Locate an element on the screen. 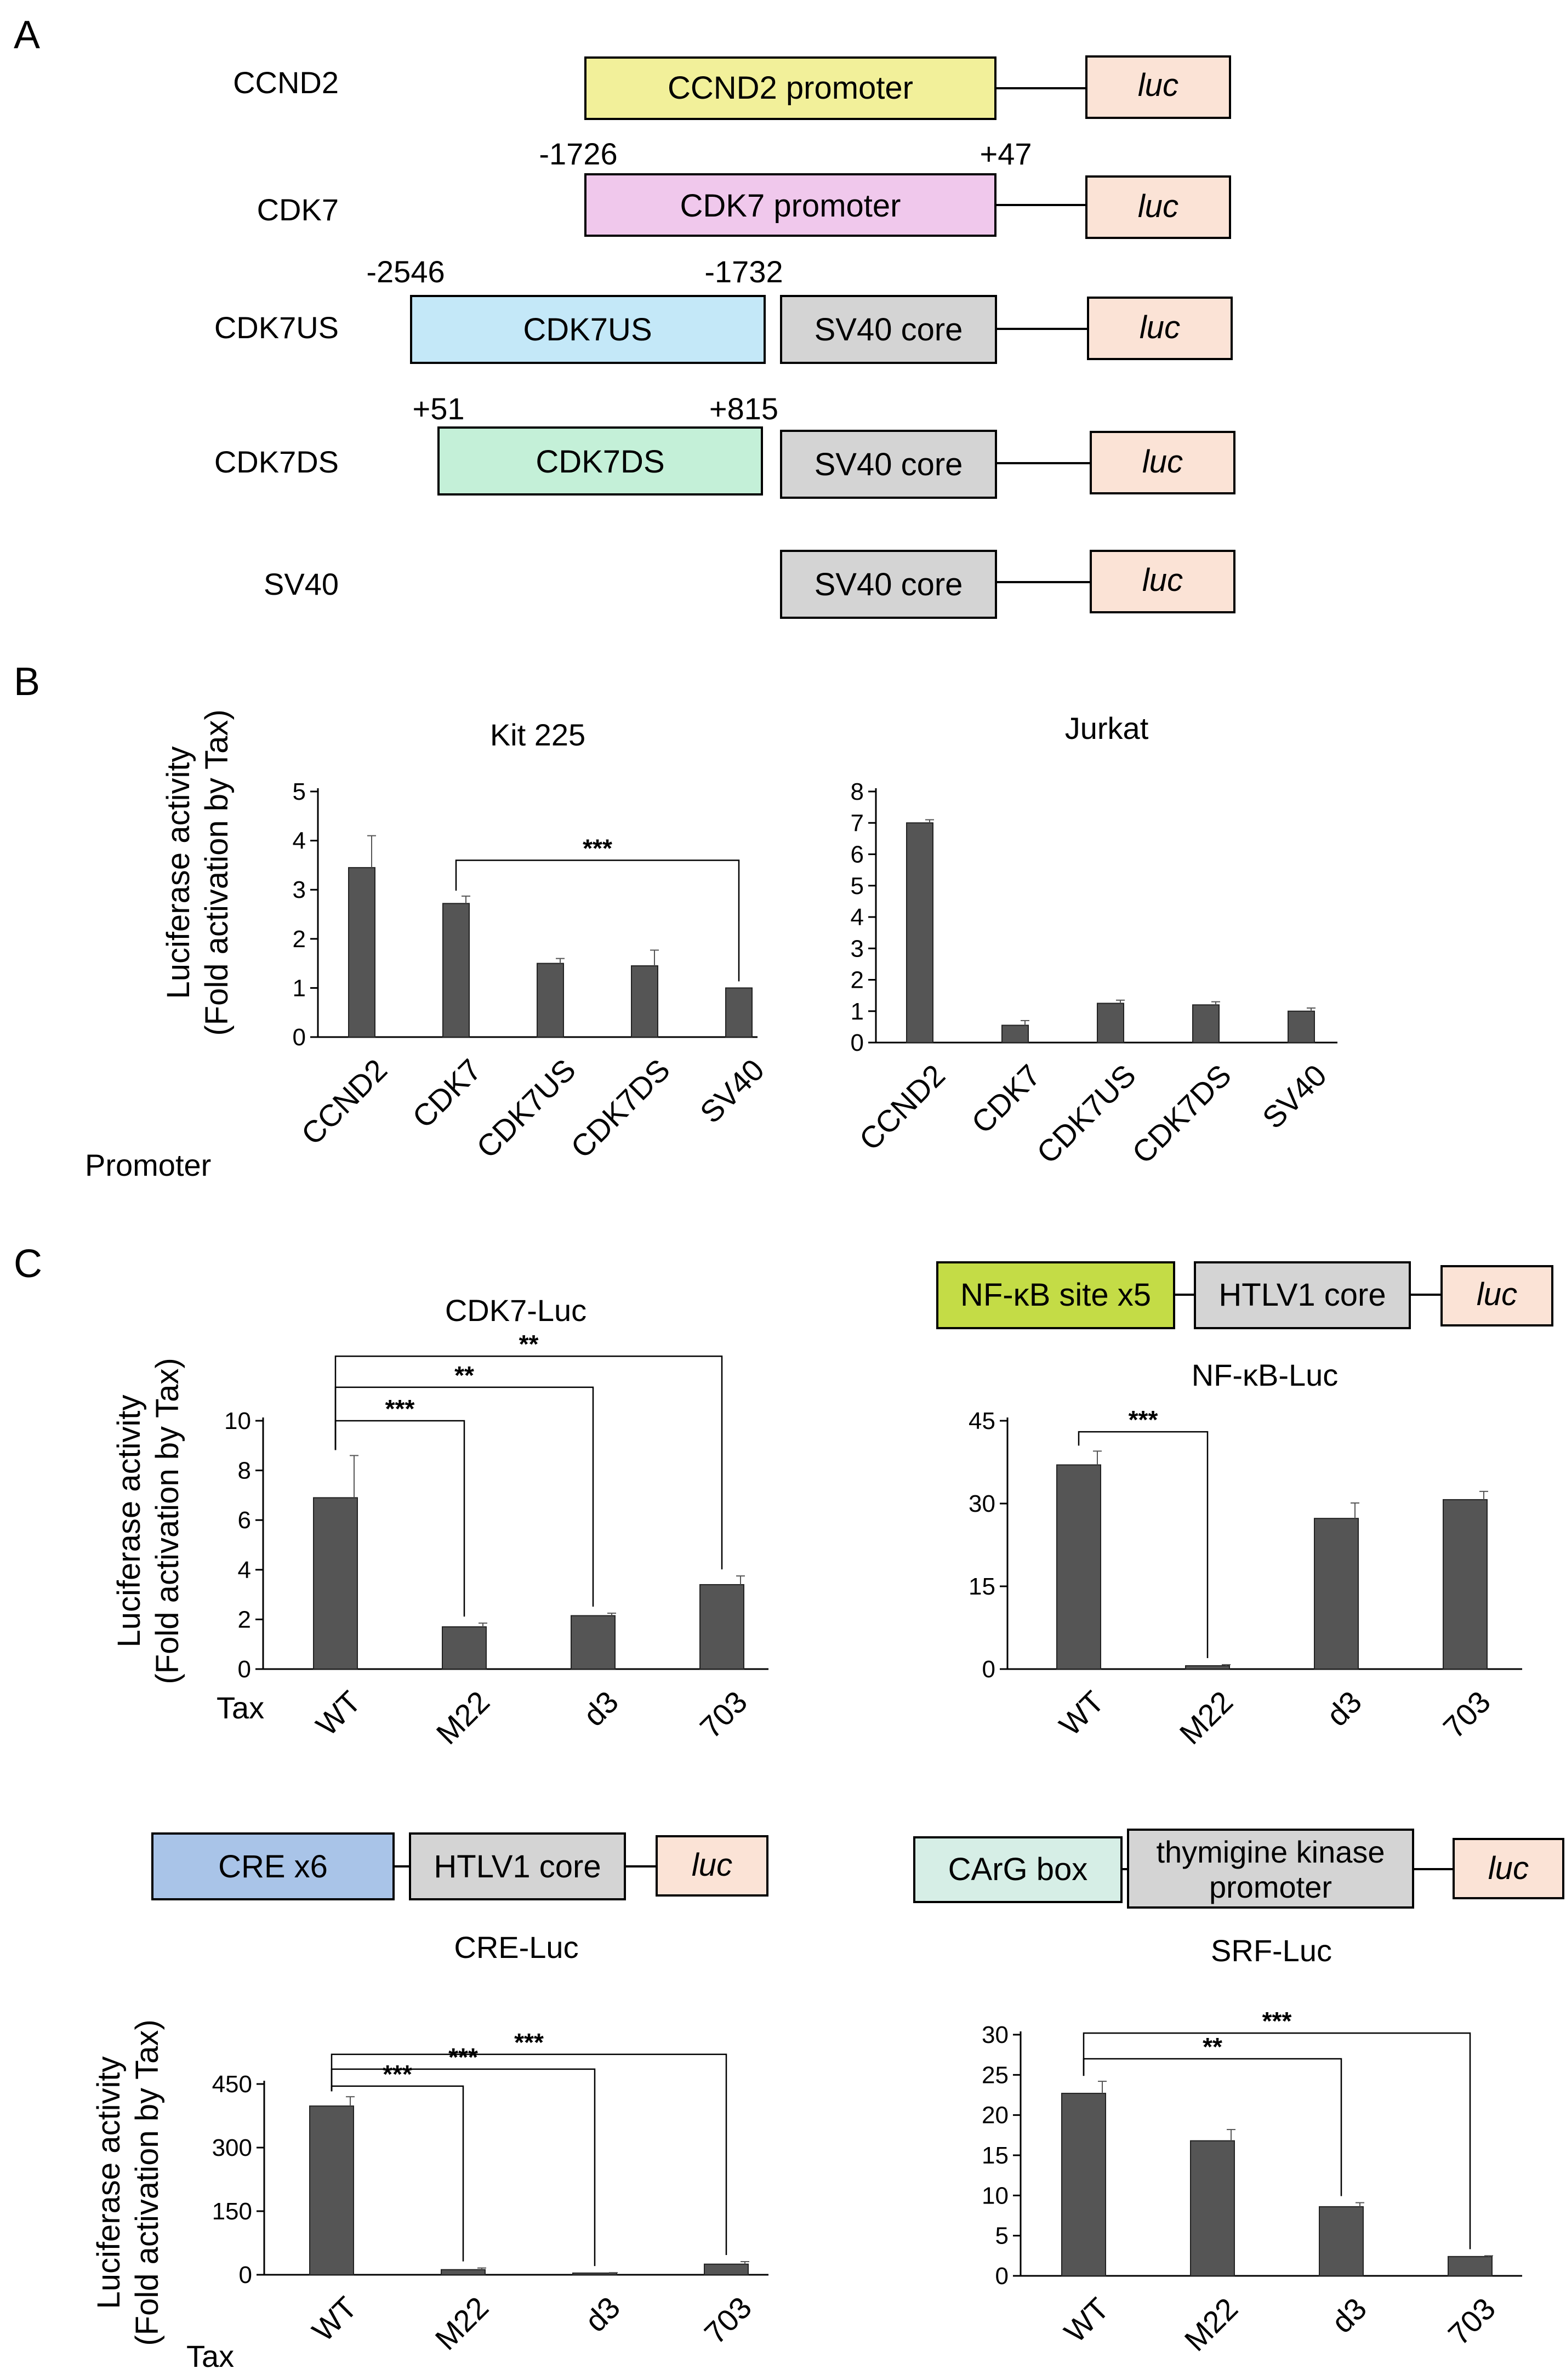 Image resolution: width=1566 pixels, height=2380 pixels. chart-title: Kit 225 is located at coordinates (537, 735).